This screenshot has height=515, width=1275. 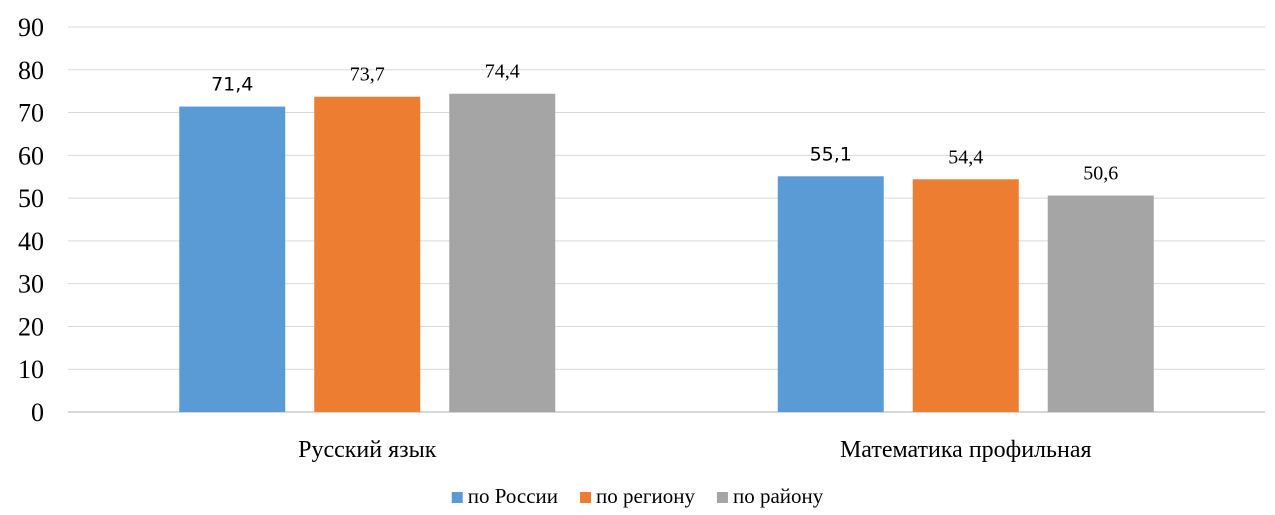 I want to click on legend: по России по региону по району, so click(x=637, y=496).